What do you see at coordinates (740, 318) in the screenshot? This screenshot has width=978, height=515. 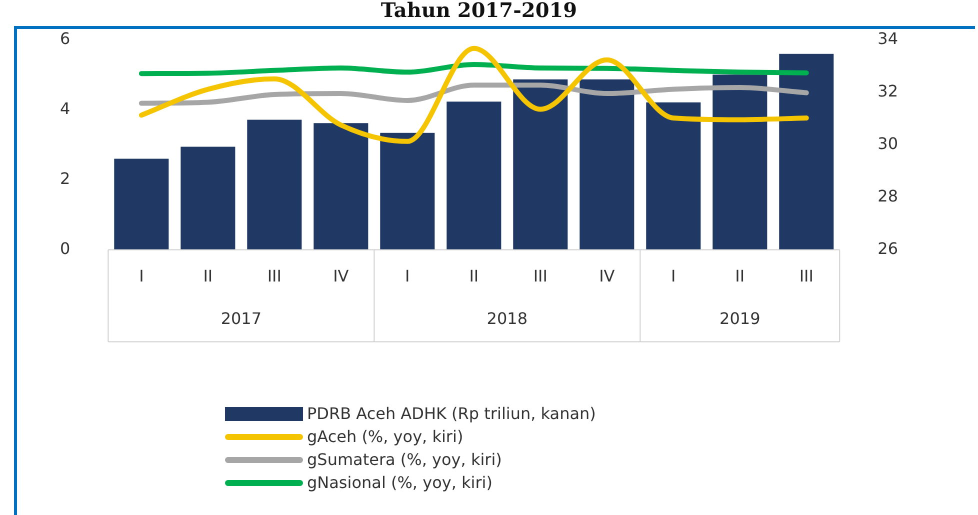 I see `text: 2019` at bounding box center [740, 318].